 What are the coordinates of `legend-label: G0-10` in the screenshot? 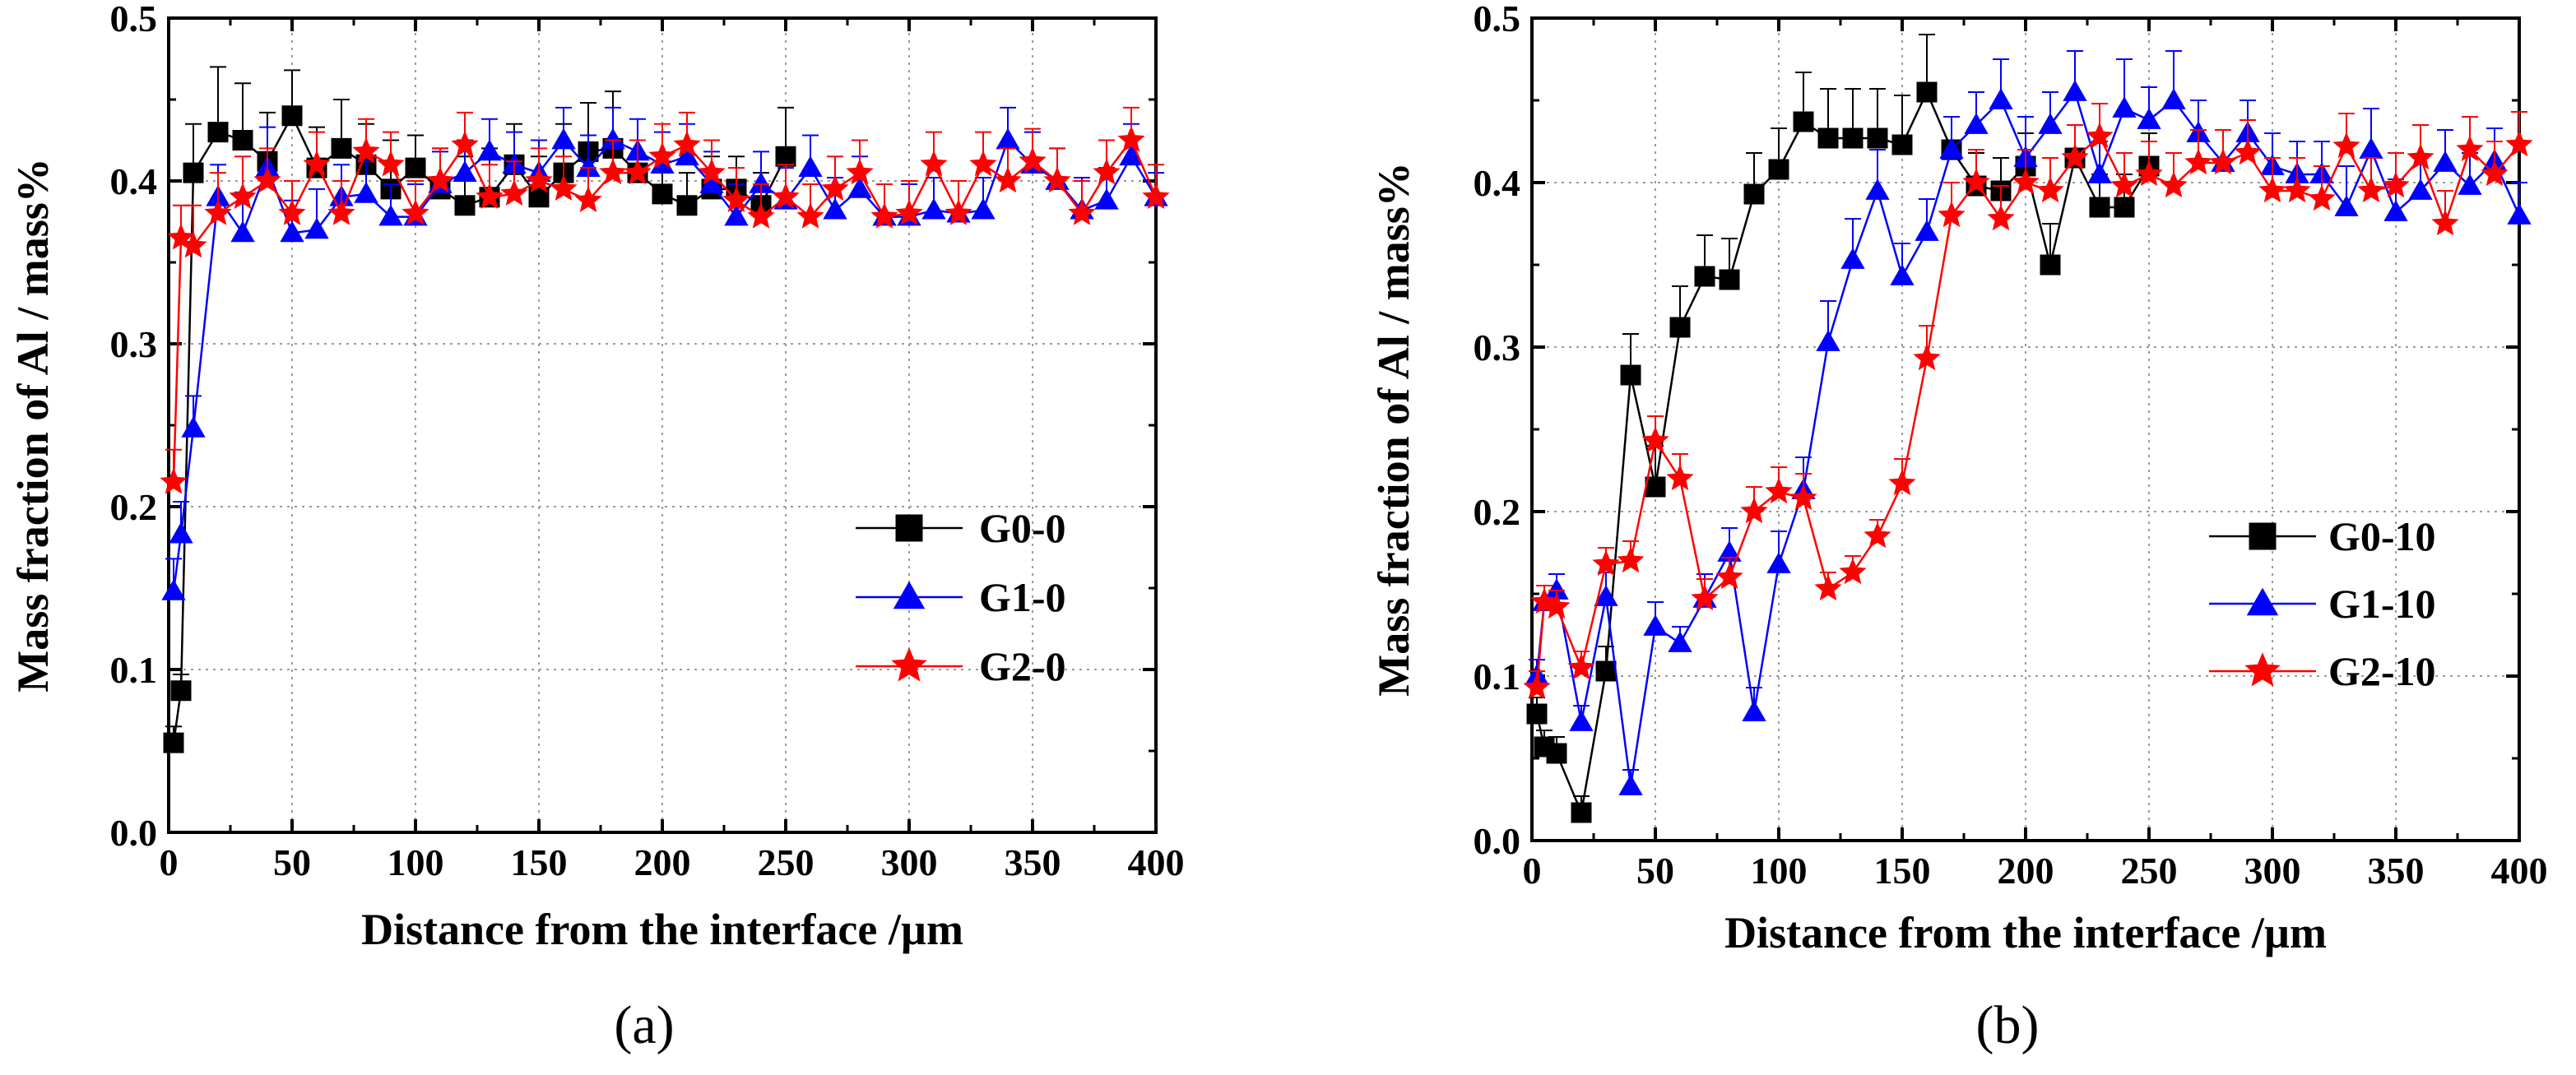 It's located at (2382, 536).